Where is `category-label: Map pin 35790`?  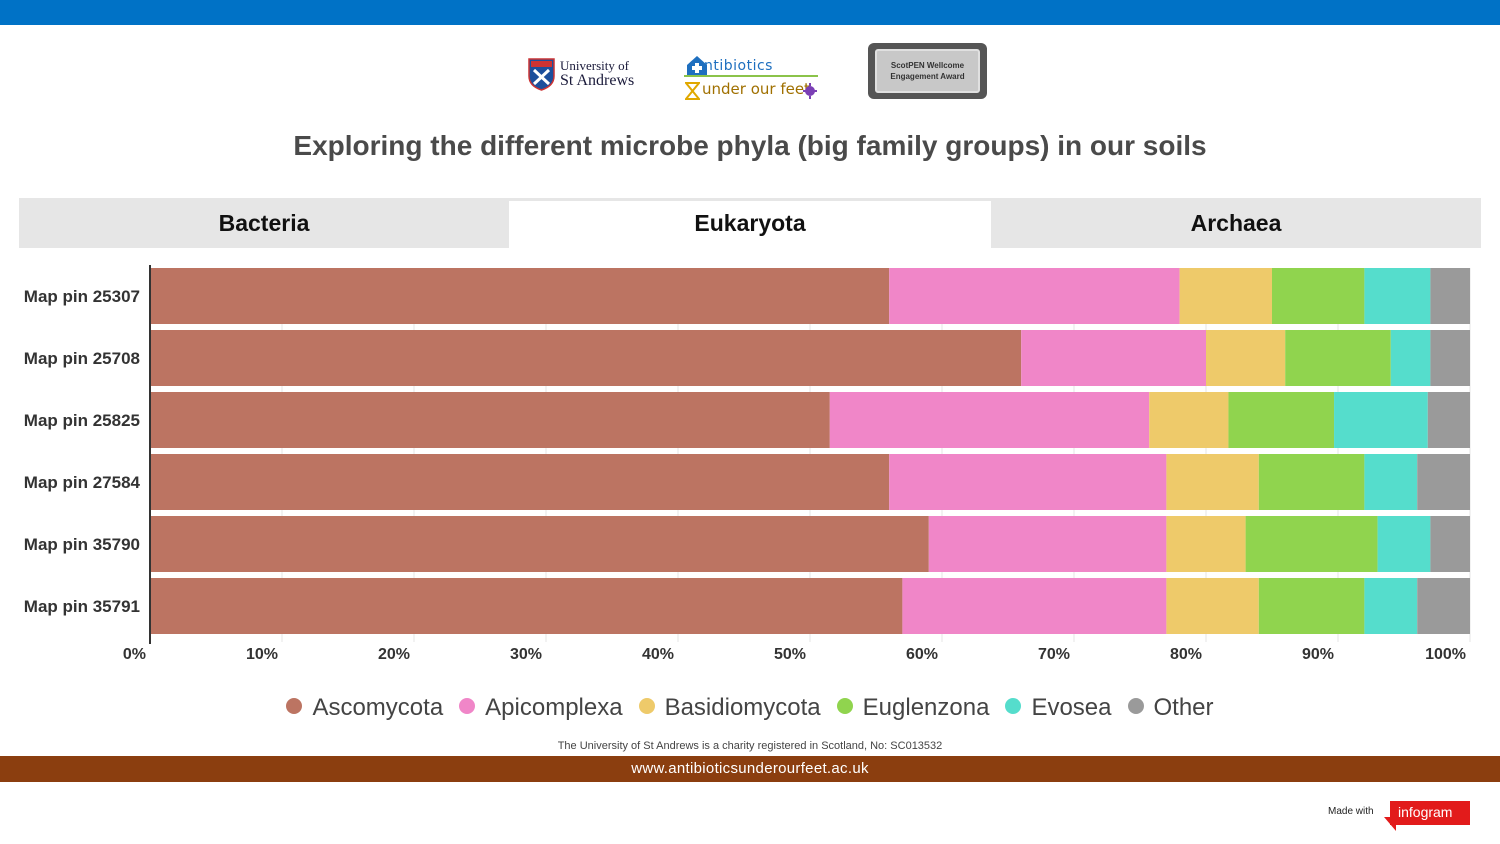
category-label: Map pin 35790 is located at coordinates (82, 544).